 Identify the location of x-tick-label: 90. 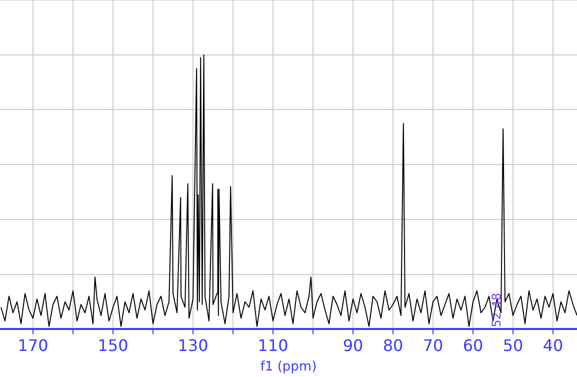
(353, 345).